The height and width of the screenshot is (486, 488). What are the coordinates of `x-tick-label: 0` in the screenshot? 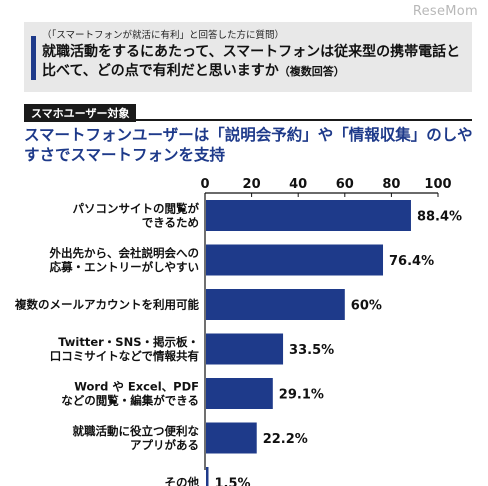 It's located at (204, 184).